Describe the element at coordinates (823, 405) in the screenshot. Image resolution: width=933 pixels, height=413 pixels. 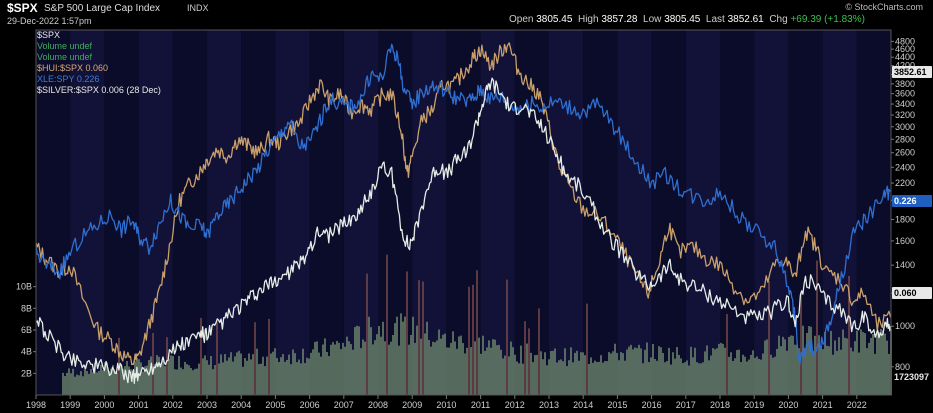
I see `year-tick-label: 2021` at that location.